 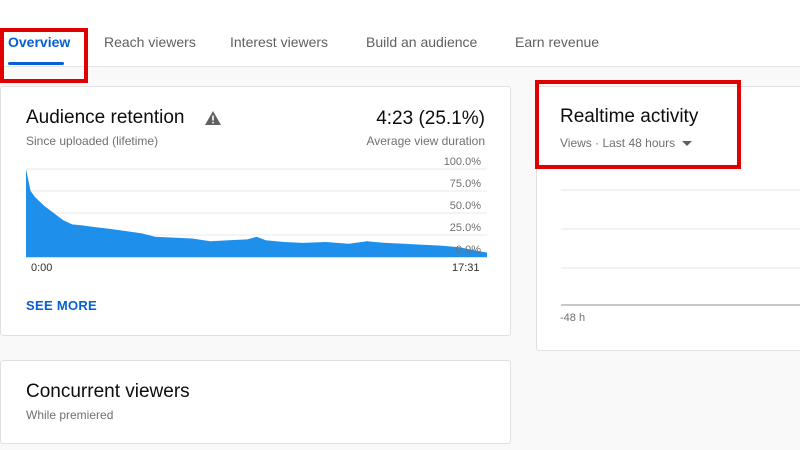 What do you see at coordinates (213, 118) in the screenshot?
I see `warning-icon` at bounding box center [213, 118].